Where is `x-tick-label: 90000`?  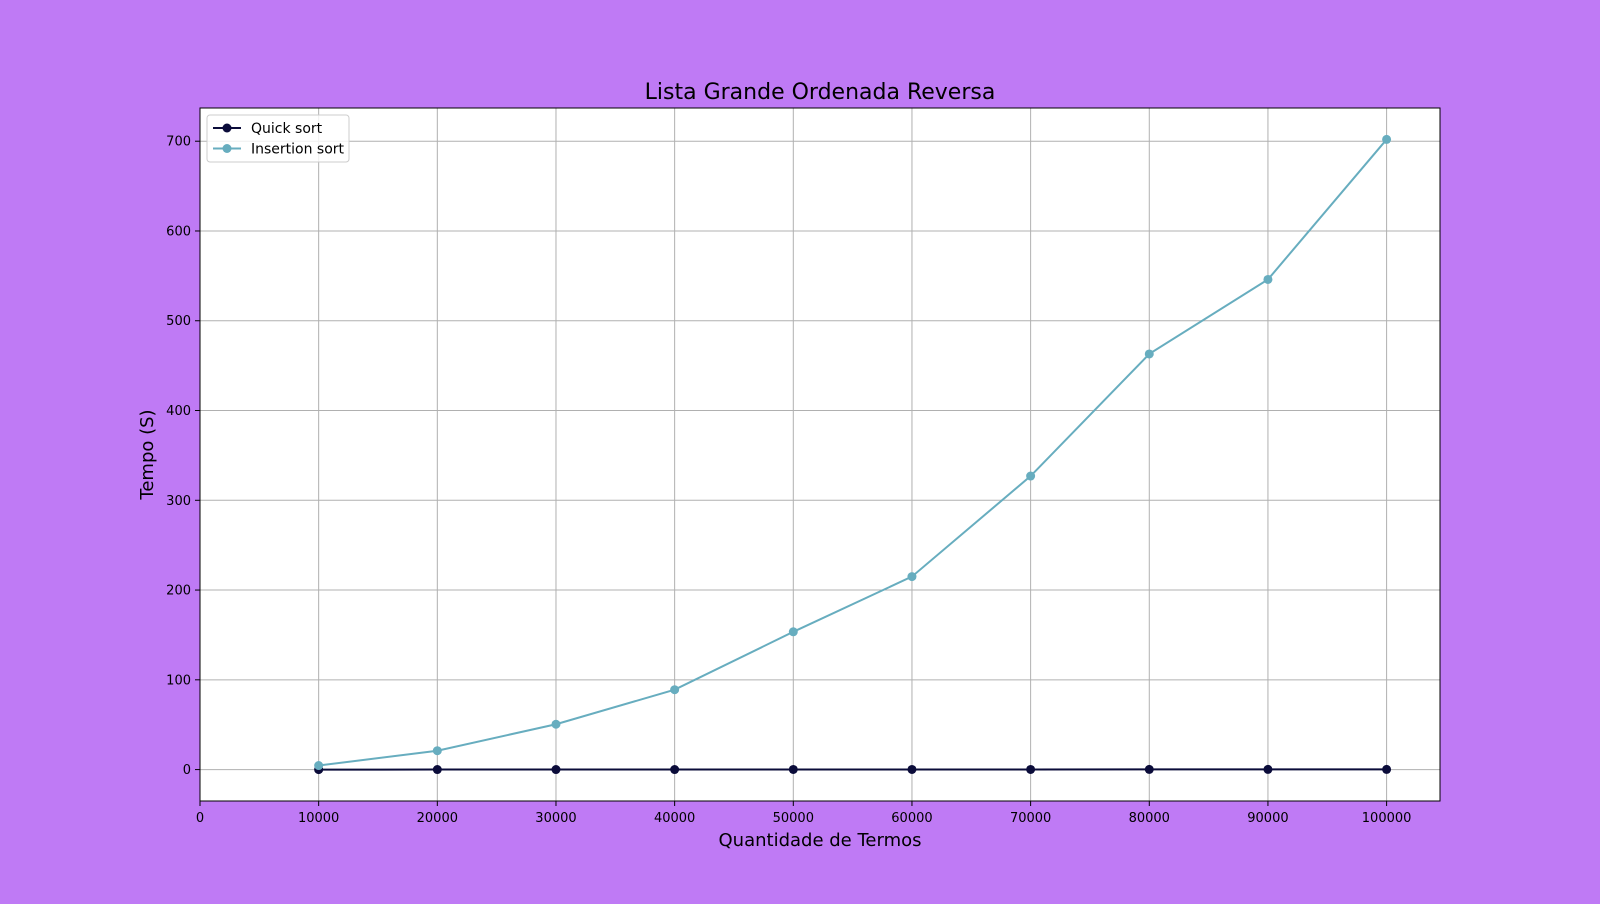
x-tick-label: 90000 is located at coordinates (1267, 818).